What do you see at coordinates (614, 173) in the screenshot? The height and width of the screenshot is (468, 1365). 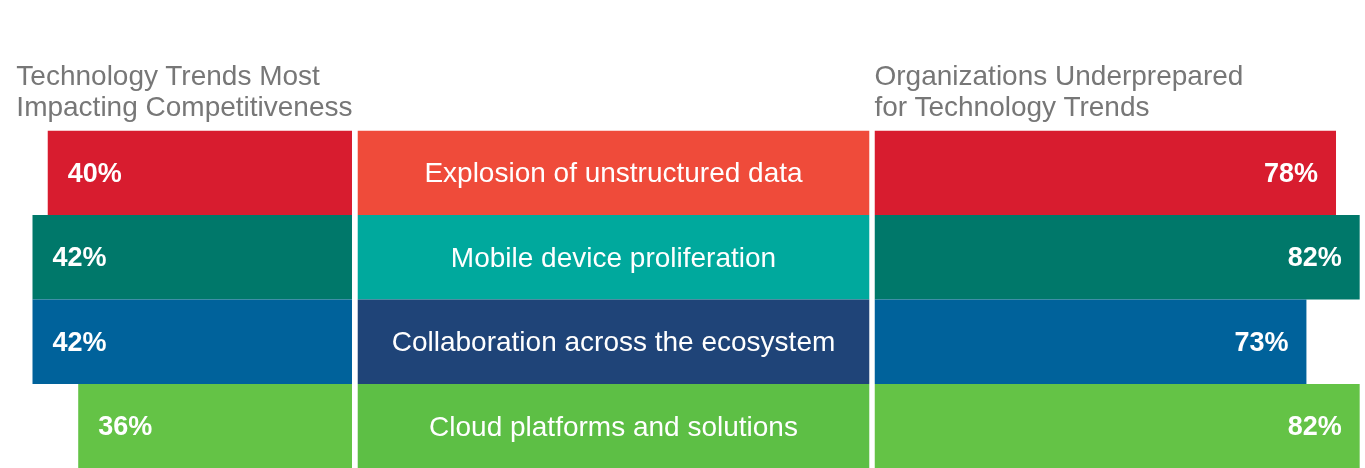 I see `y-tick-label: Explosion of unstructured data` at bounding box center [614, 173].